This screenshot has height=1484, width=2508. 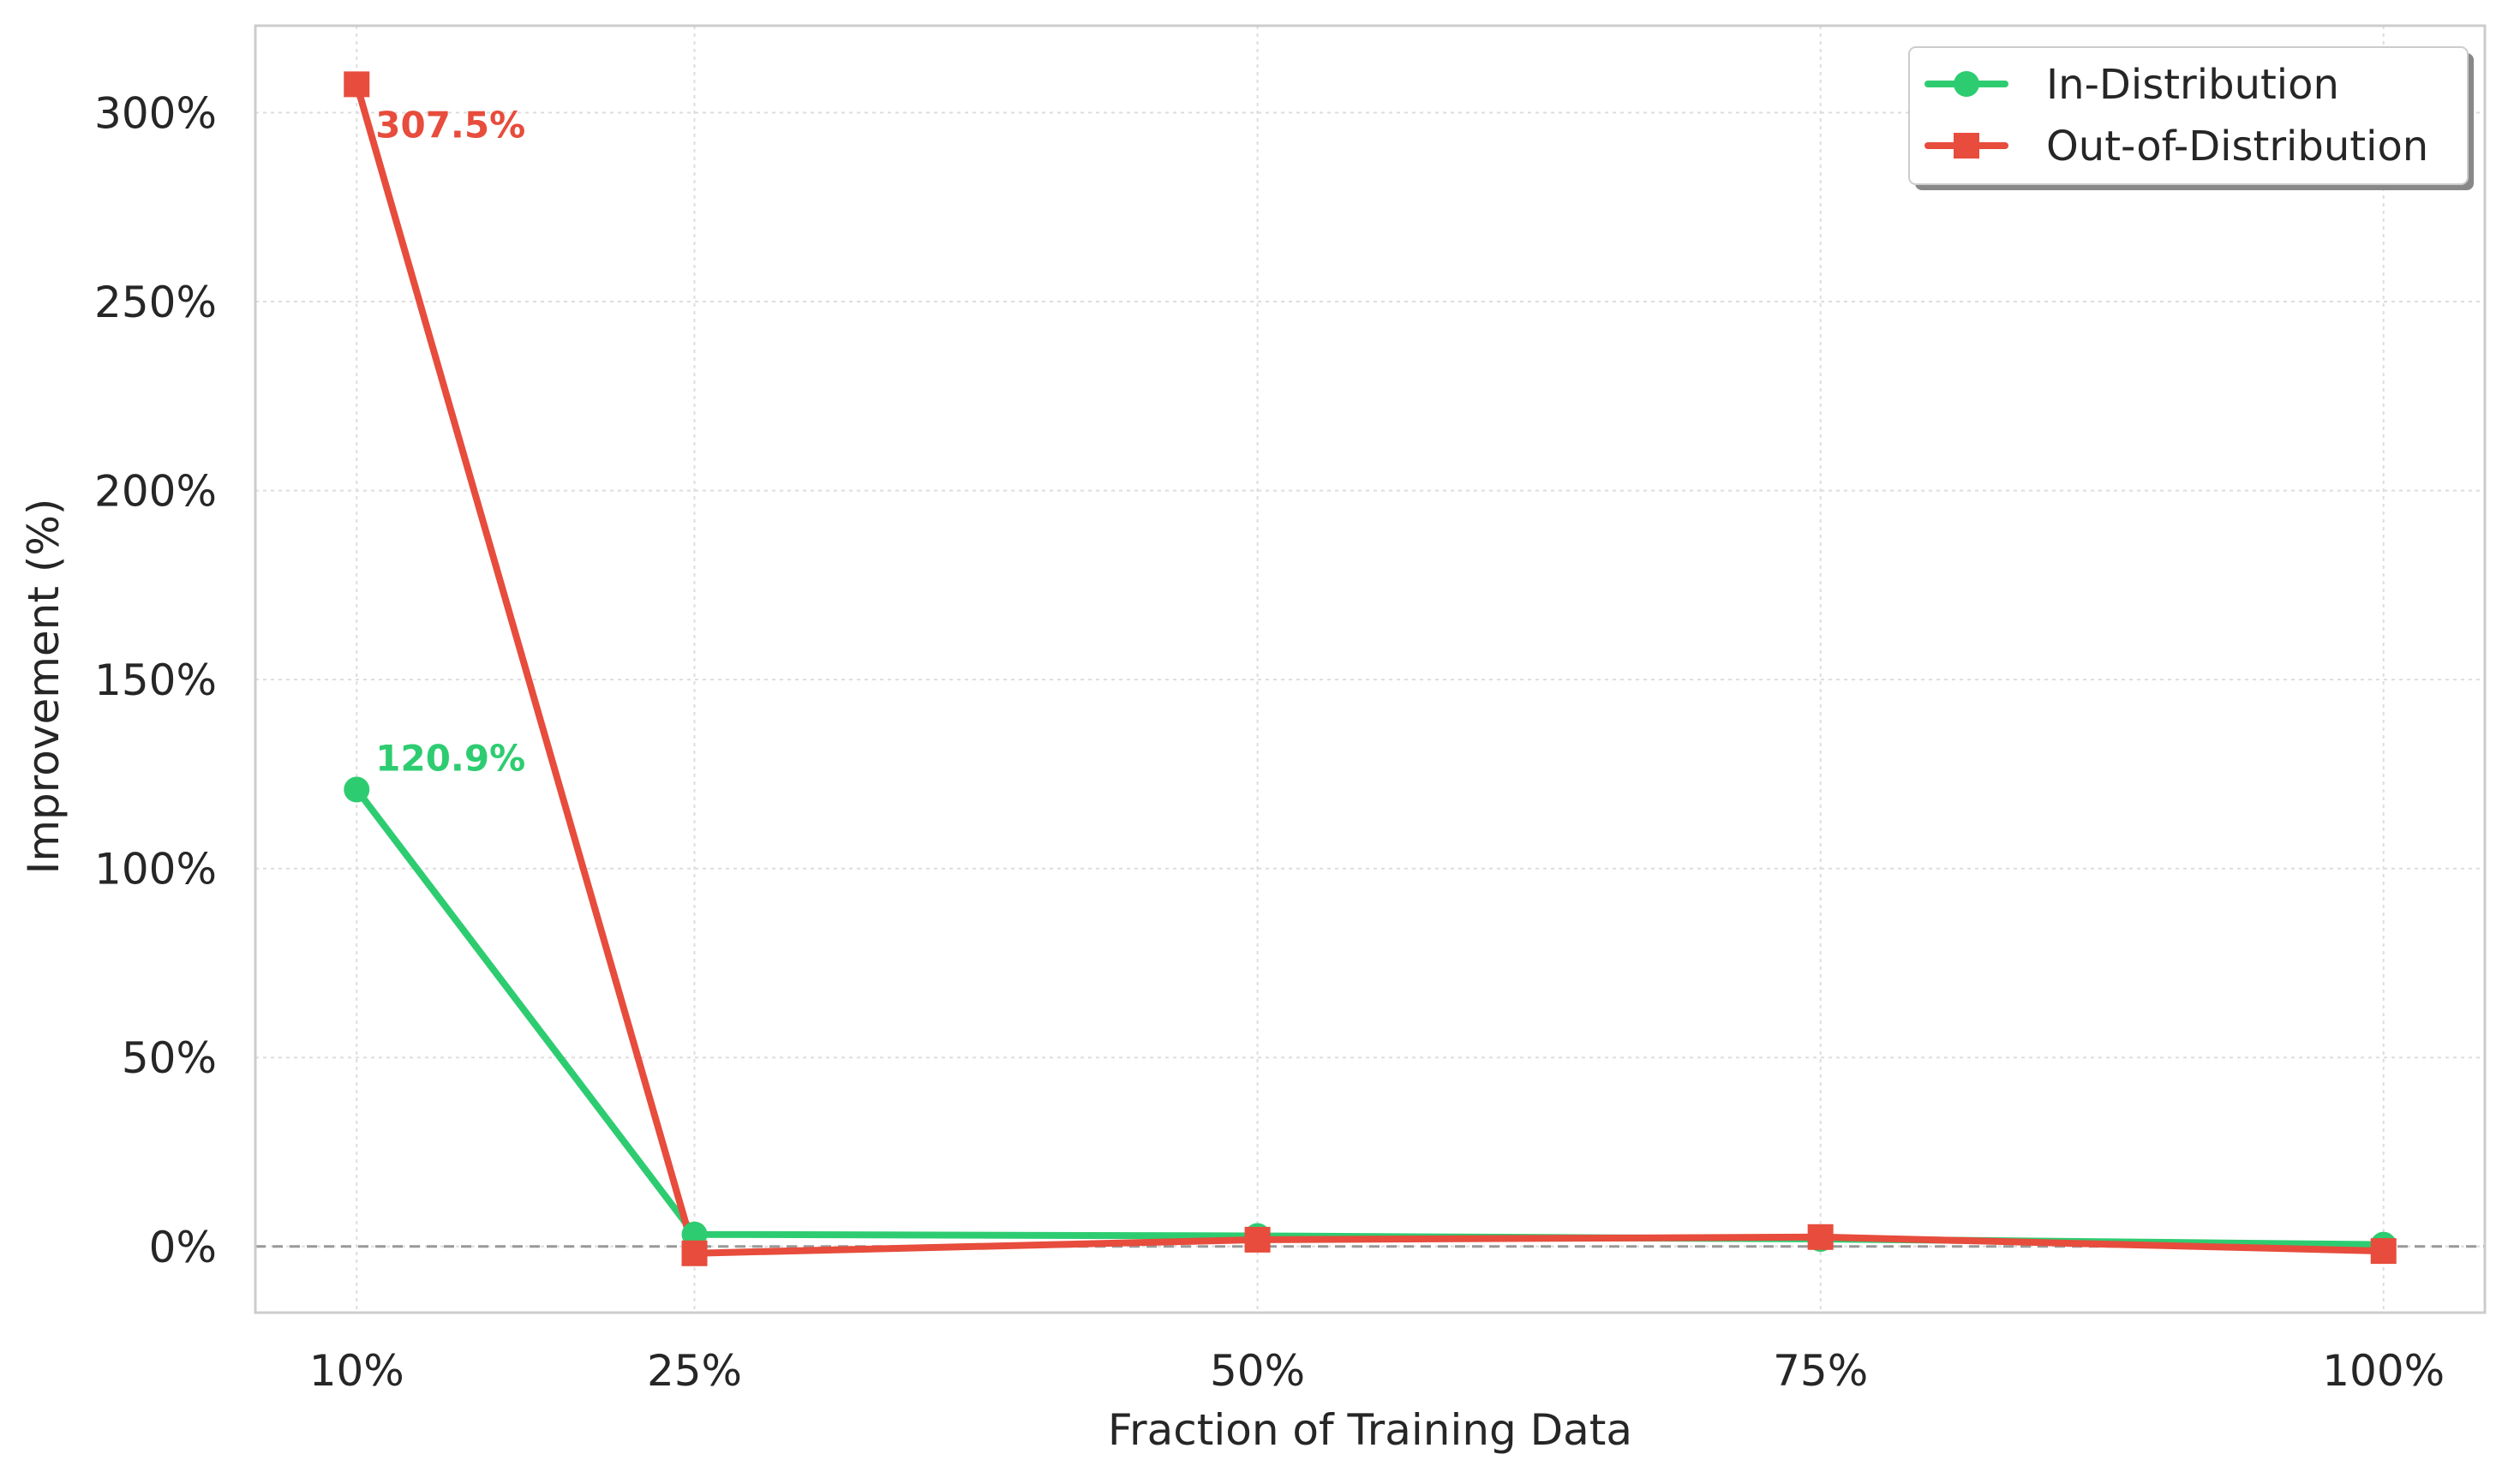 What do you see at coordinates (44, 687) in the screenshot?
I see `y-axis-title: Improvement (%)` at bounding box center [44, 687].